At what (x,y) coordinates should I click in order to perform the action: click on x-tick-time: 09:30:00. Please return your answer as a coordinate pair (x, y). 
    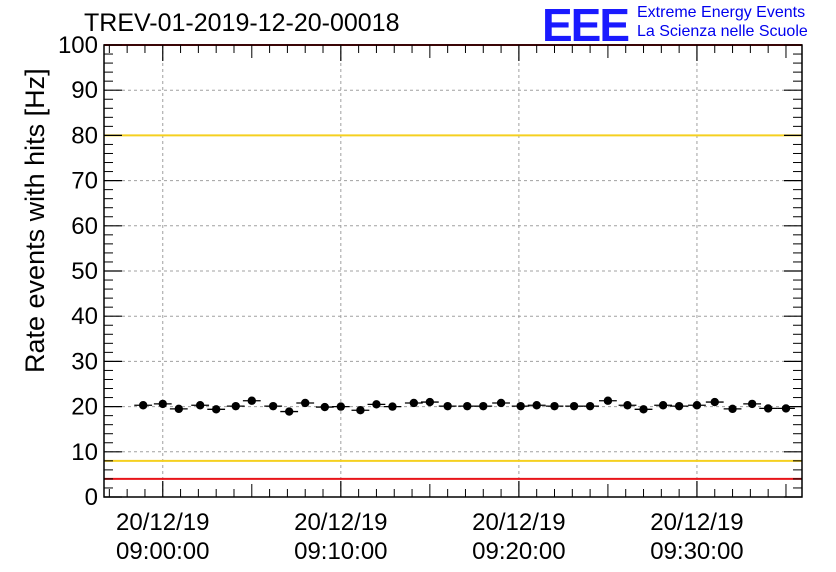
    Looking at the image, I should click on (697, 551).